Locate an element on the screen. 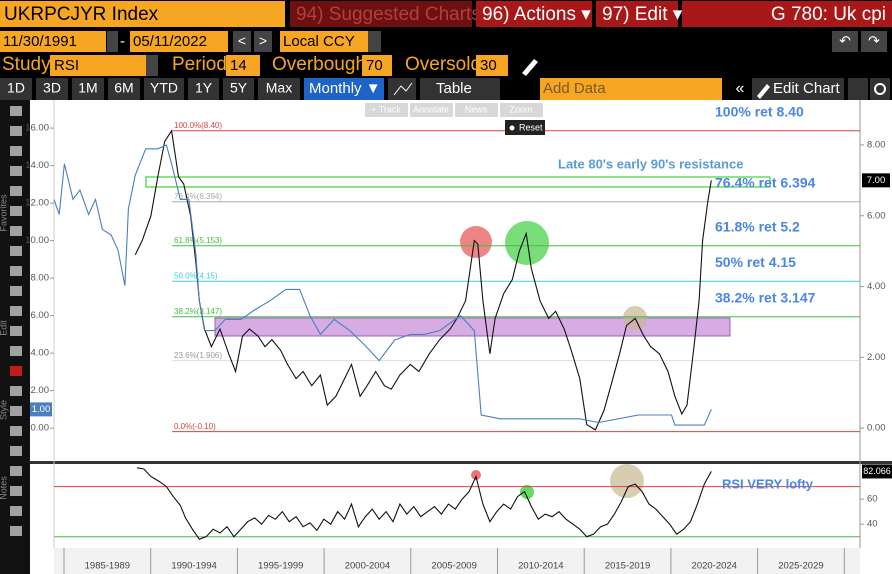  add-data: Add Data is located at coordinates (574, 88).